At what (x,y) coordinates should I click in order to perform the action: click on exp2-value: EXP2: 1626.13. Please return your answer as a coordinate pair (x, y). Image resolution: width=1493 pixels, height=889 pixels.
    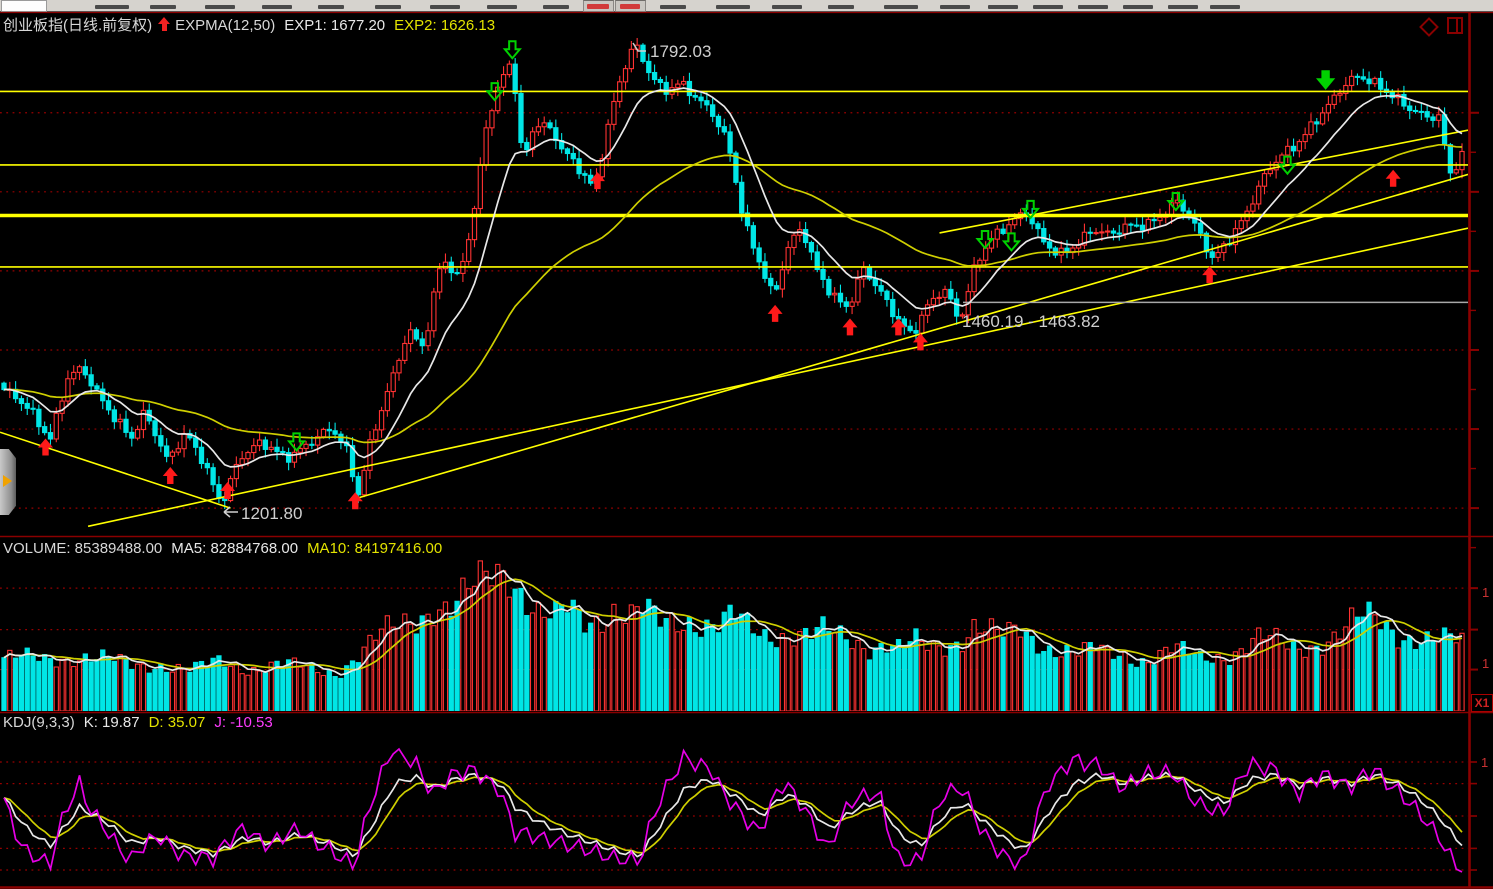
    Looking at the image, I should click on (445, 25).